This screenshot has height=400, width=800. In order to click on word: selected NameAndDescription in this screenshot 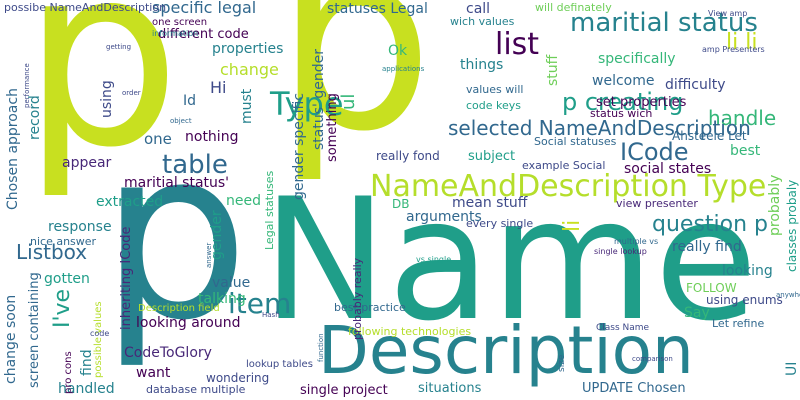, I will do `click(599, 128)`.